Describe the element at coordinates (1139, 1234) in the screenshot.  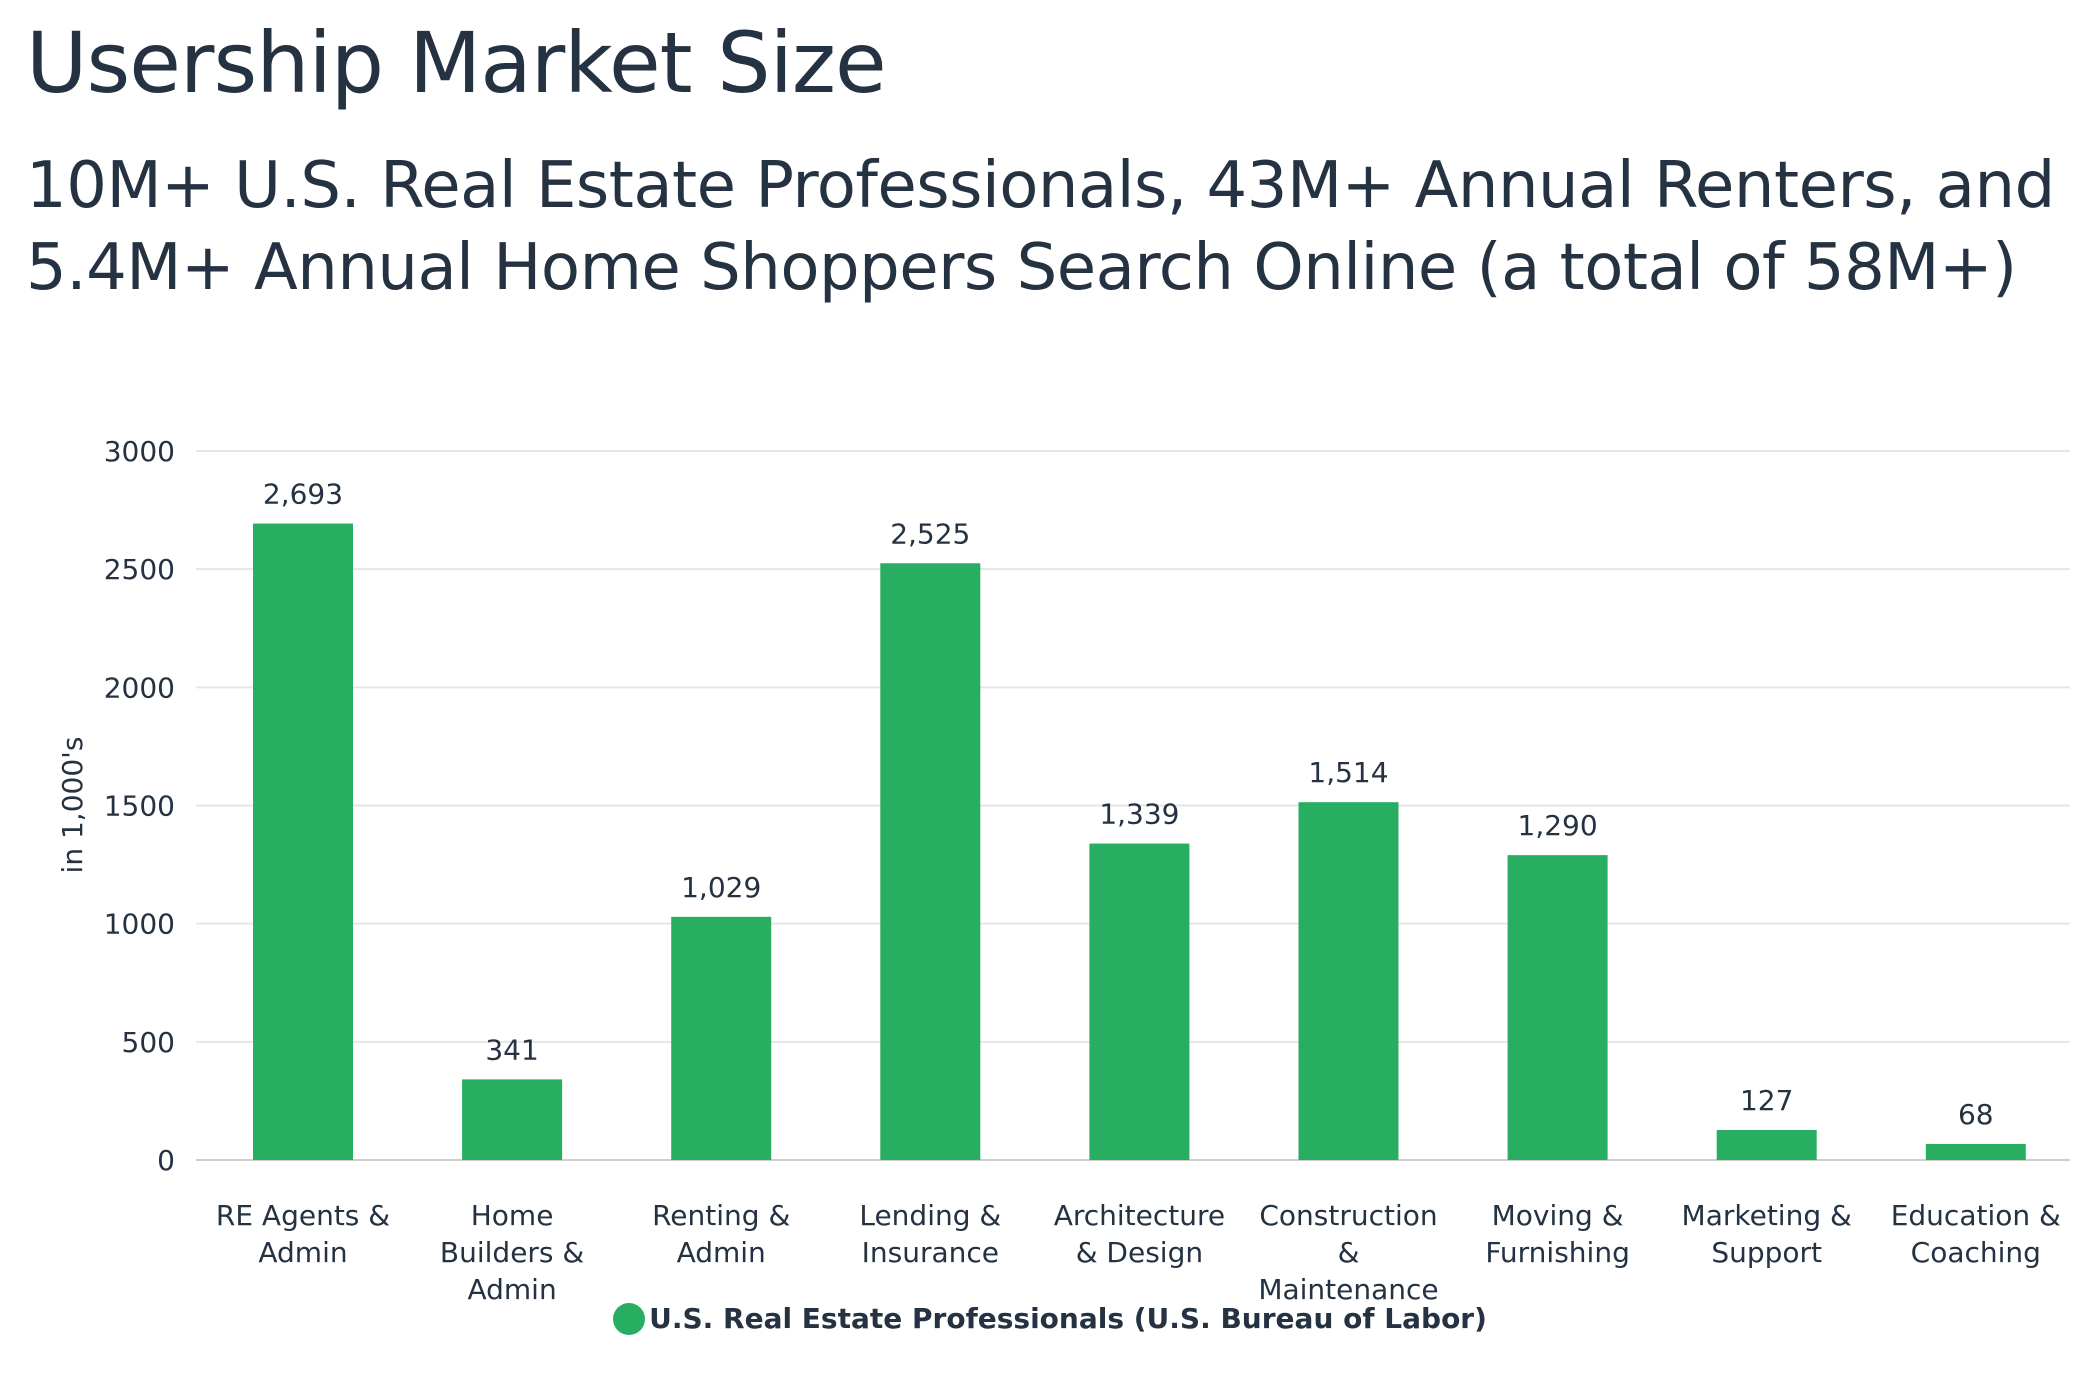
I see `x-tick-label: Architecture & Design` at that location.